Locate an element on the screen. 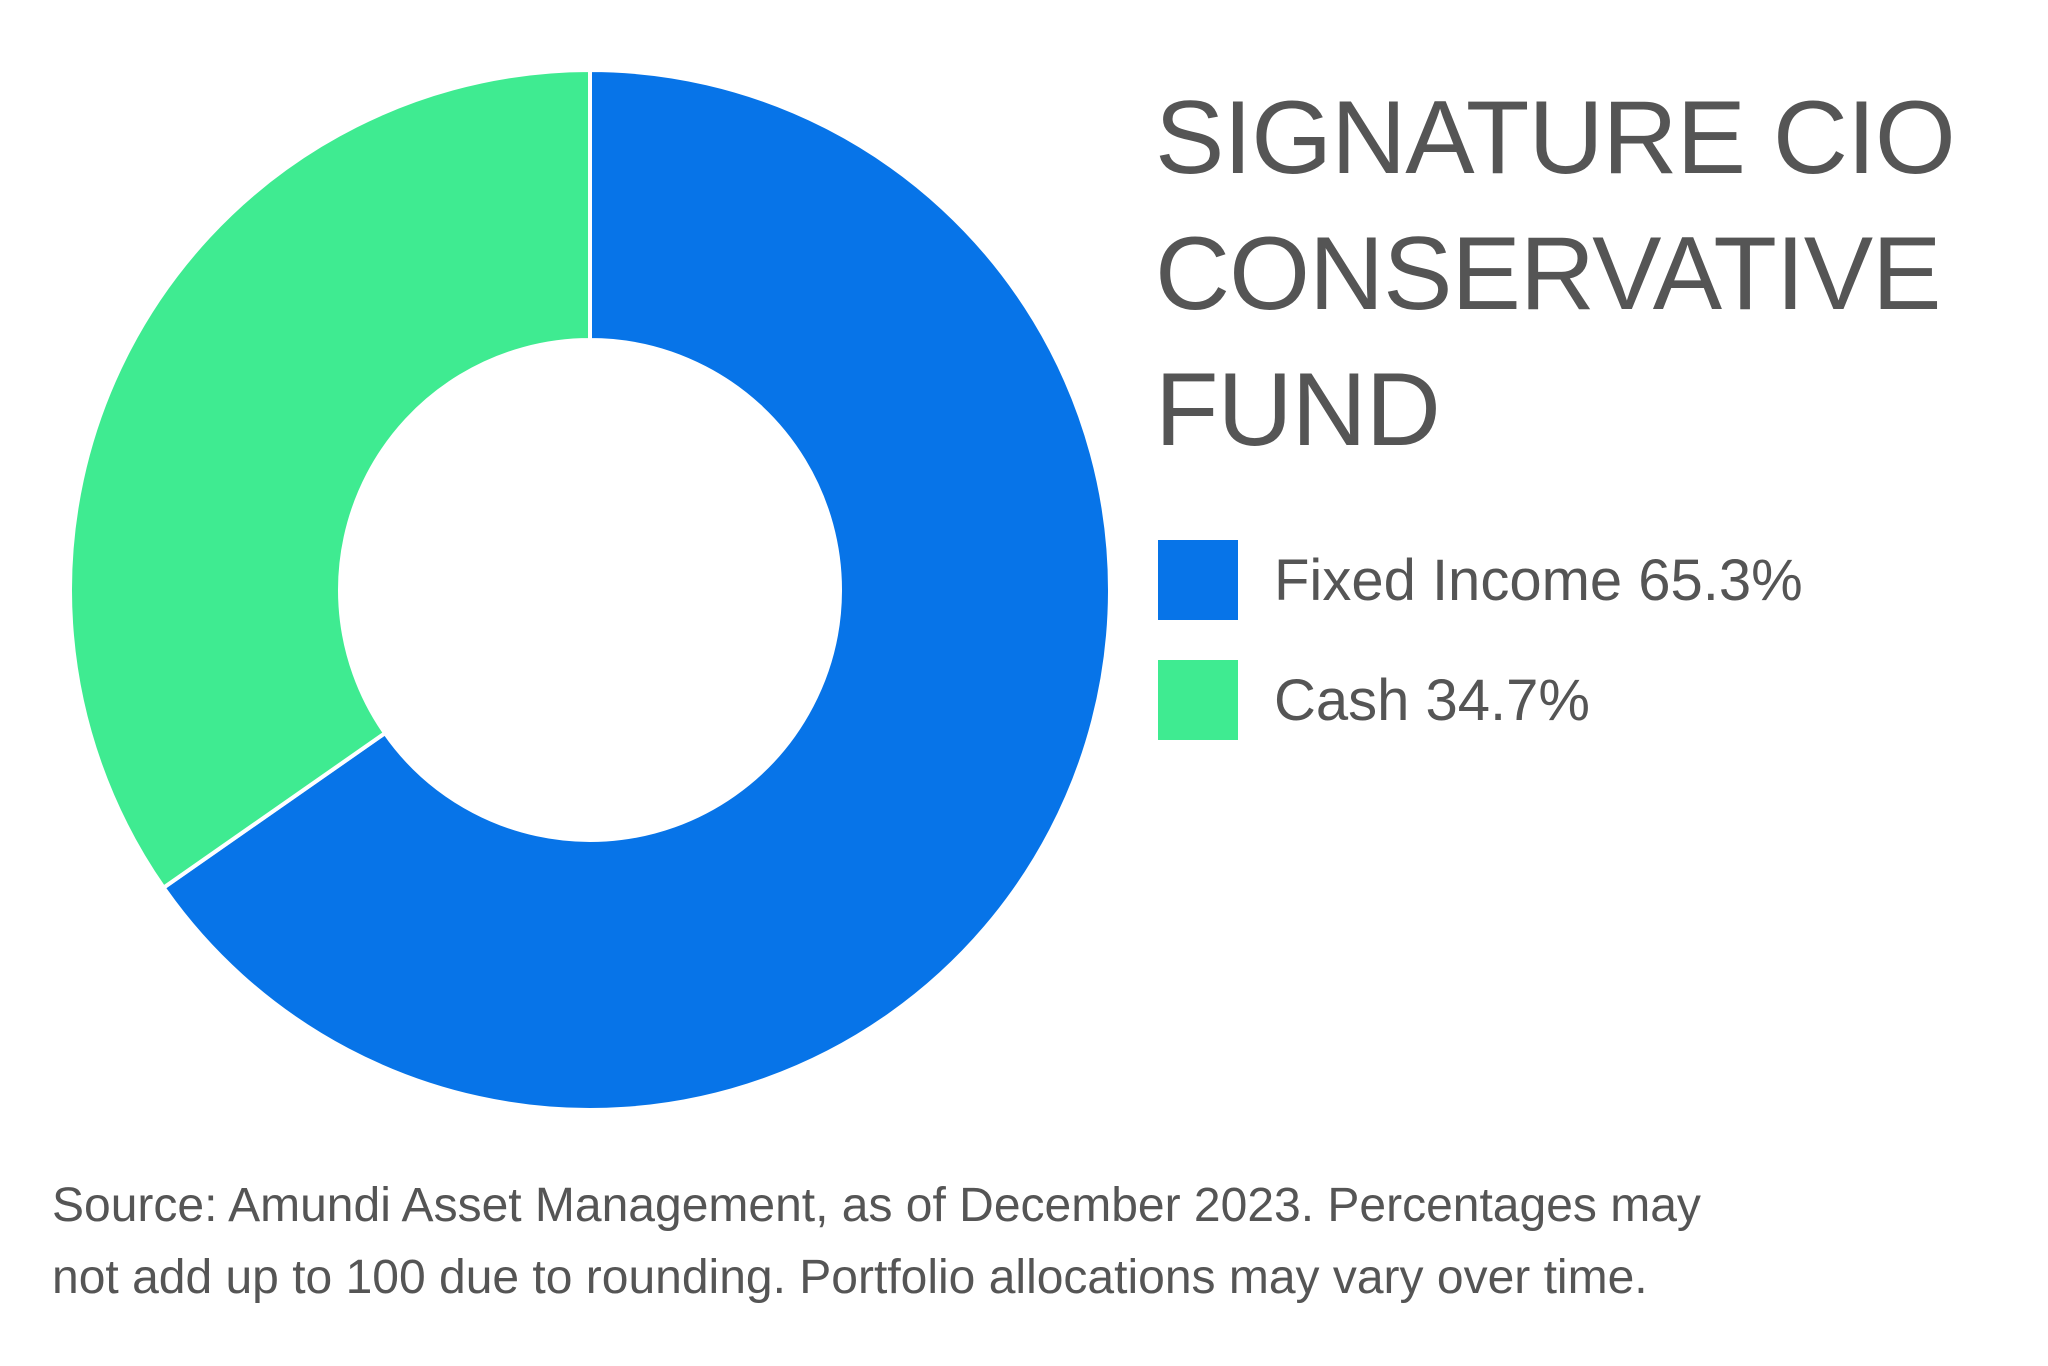  chart-legend: Fixed Income 65.3% Cash 34.7% is located at coordinates (1480, 660).